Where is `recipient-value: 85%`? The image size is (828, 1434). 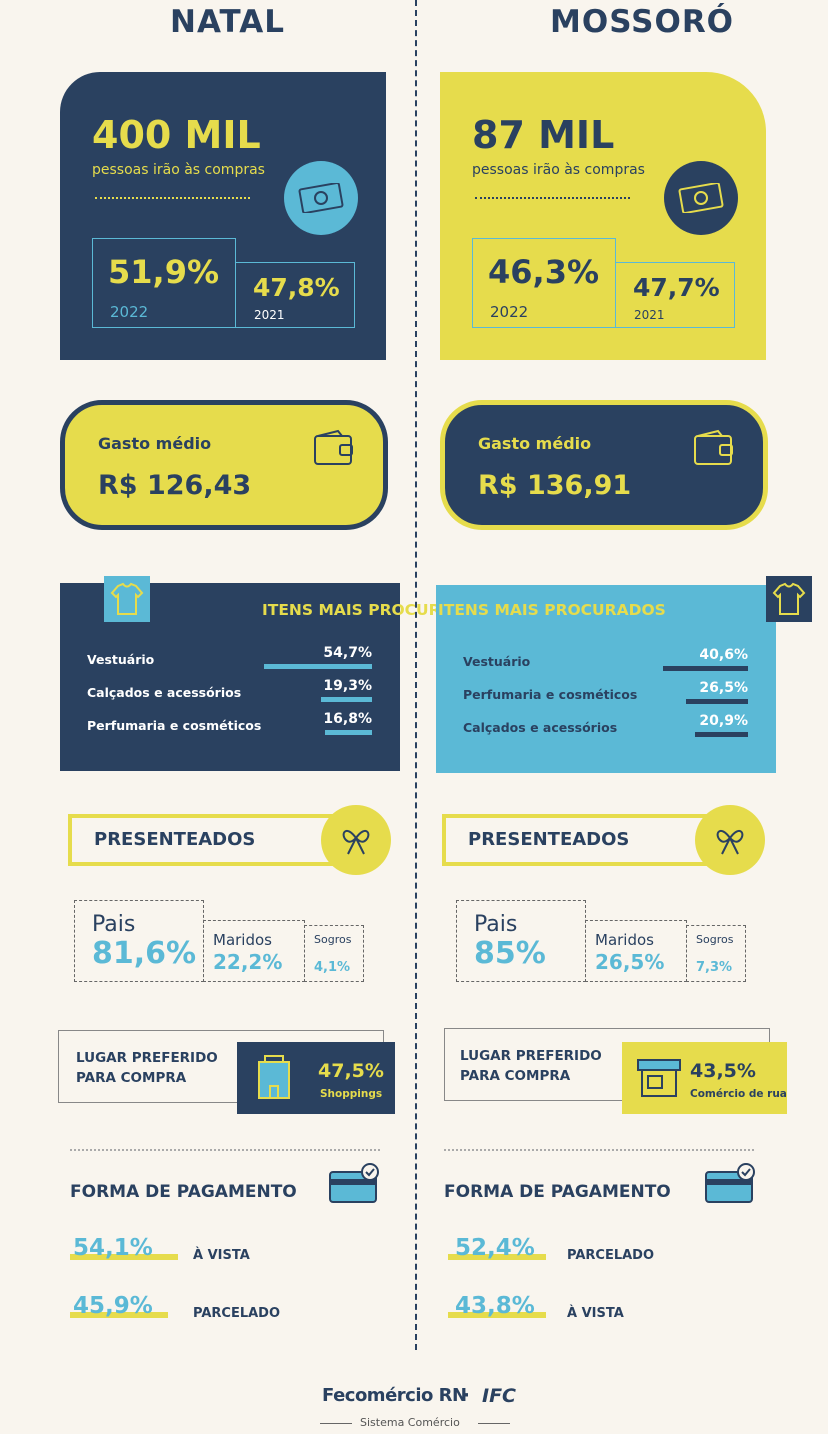
recipient-value: 85% is located at coordinates (510, 953).